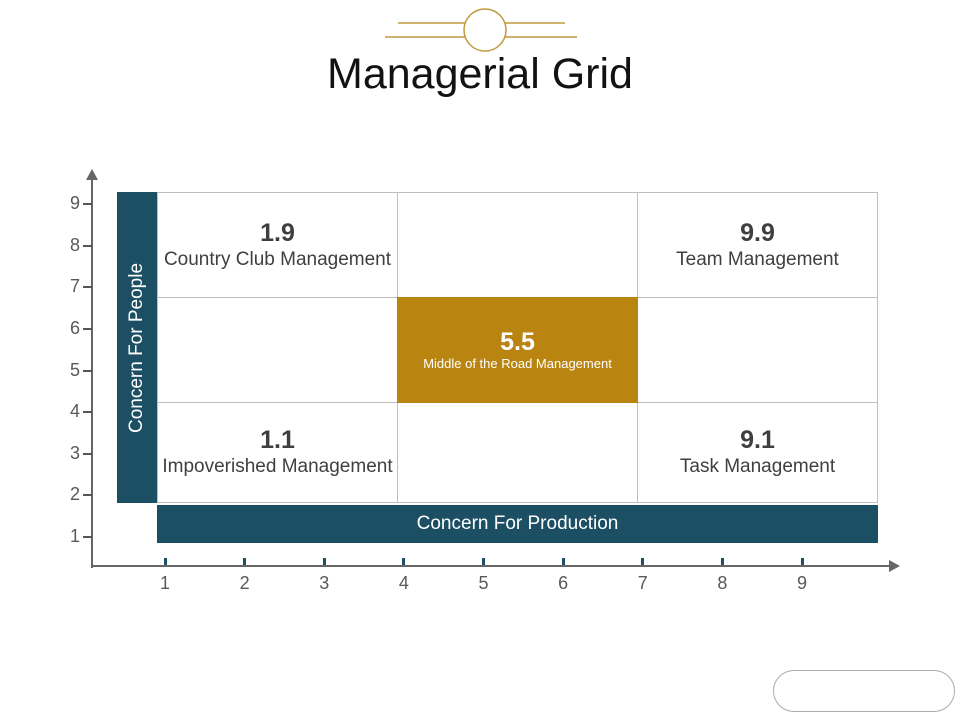 Image resolution: width=960 pixels, height=720 pixels. What do you see at coordinates (480, 74) in the screenshot?
I see `page-title: Managerial Grid` at bounding box center [480, 74].